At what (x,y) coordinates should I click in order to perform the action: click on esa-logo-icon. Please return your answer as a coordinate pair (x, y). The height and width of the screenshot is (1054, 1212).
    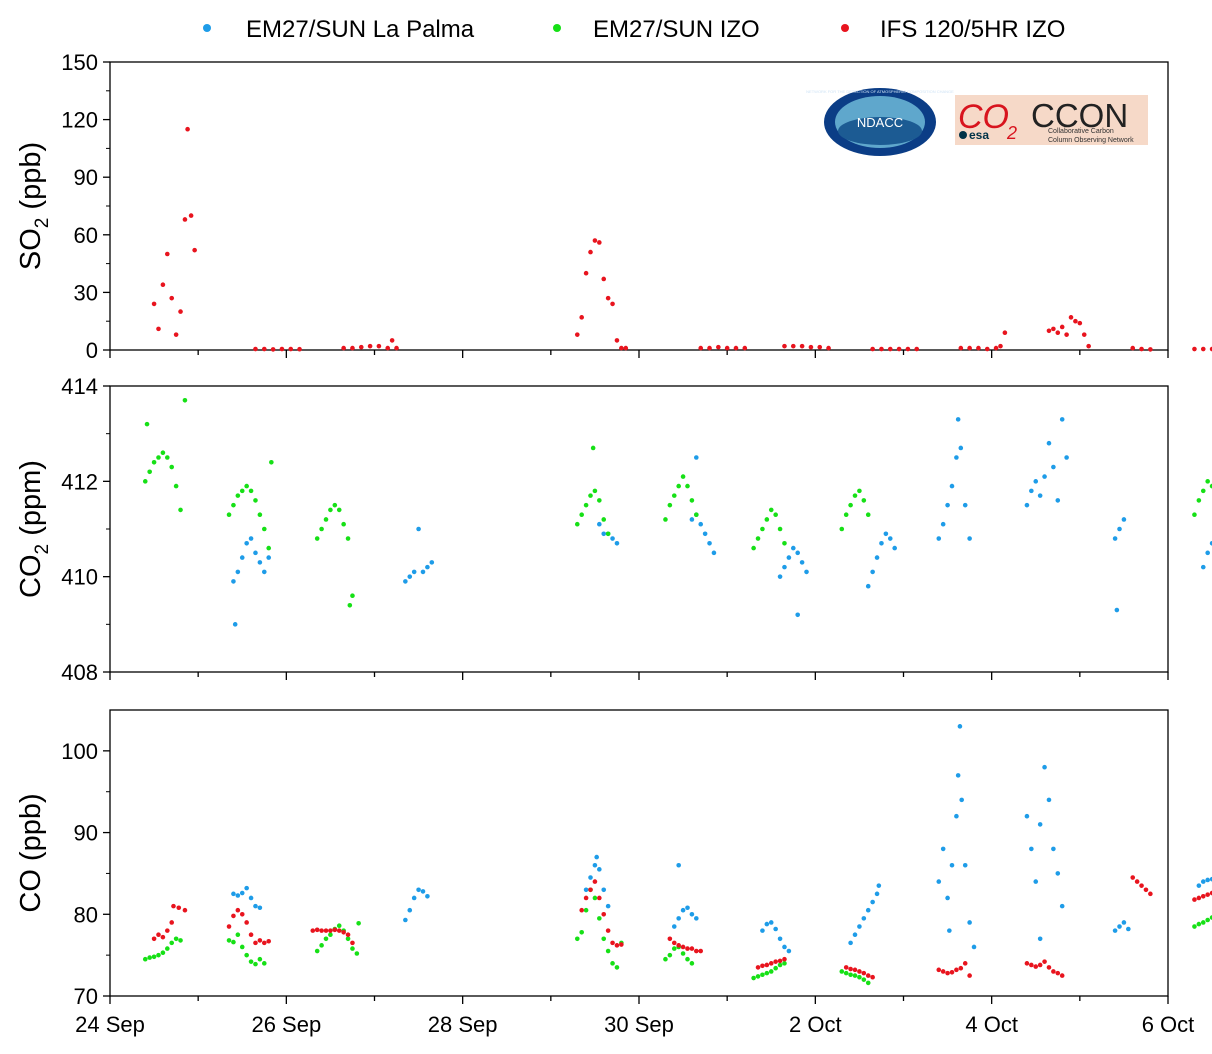
    Looking at the image, I should click on (963, 135).